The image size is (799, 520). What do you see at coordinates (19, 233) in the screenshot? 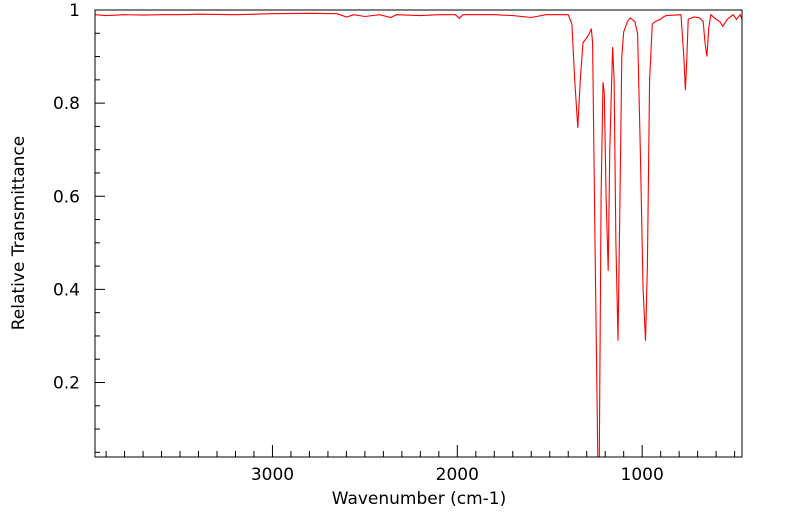
I see `y-axis-label: Relative Transmittance` at bounding box center [19, 233].